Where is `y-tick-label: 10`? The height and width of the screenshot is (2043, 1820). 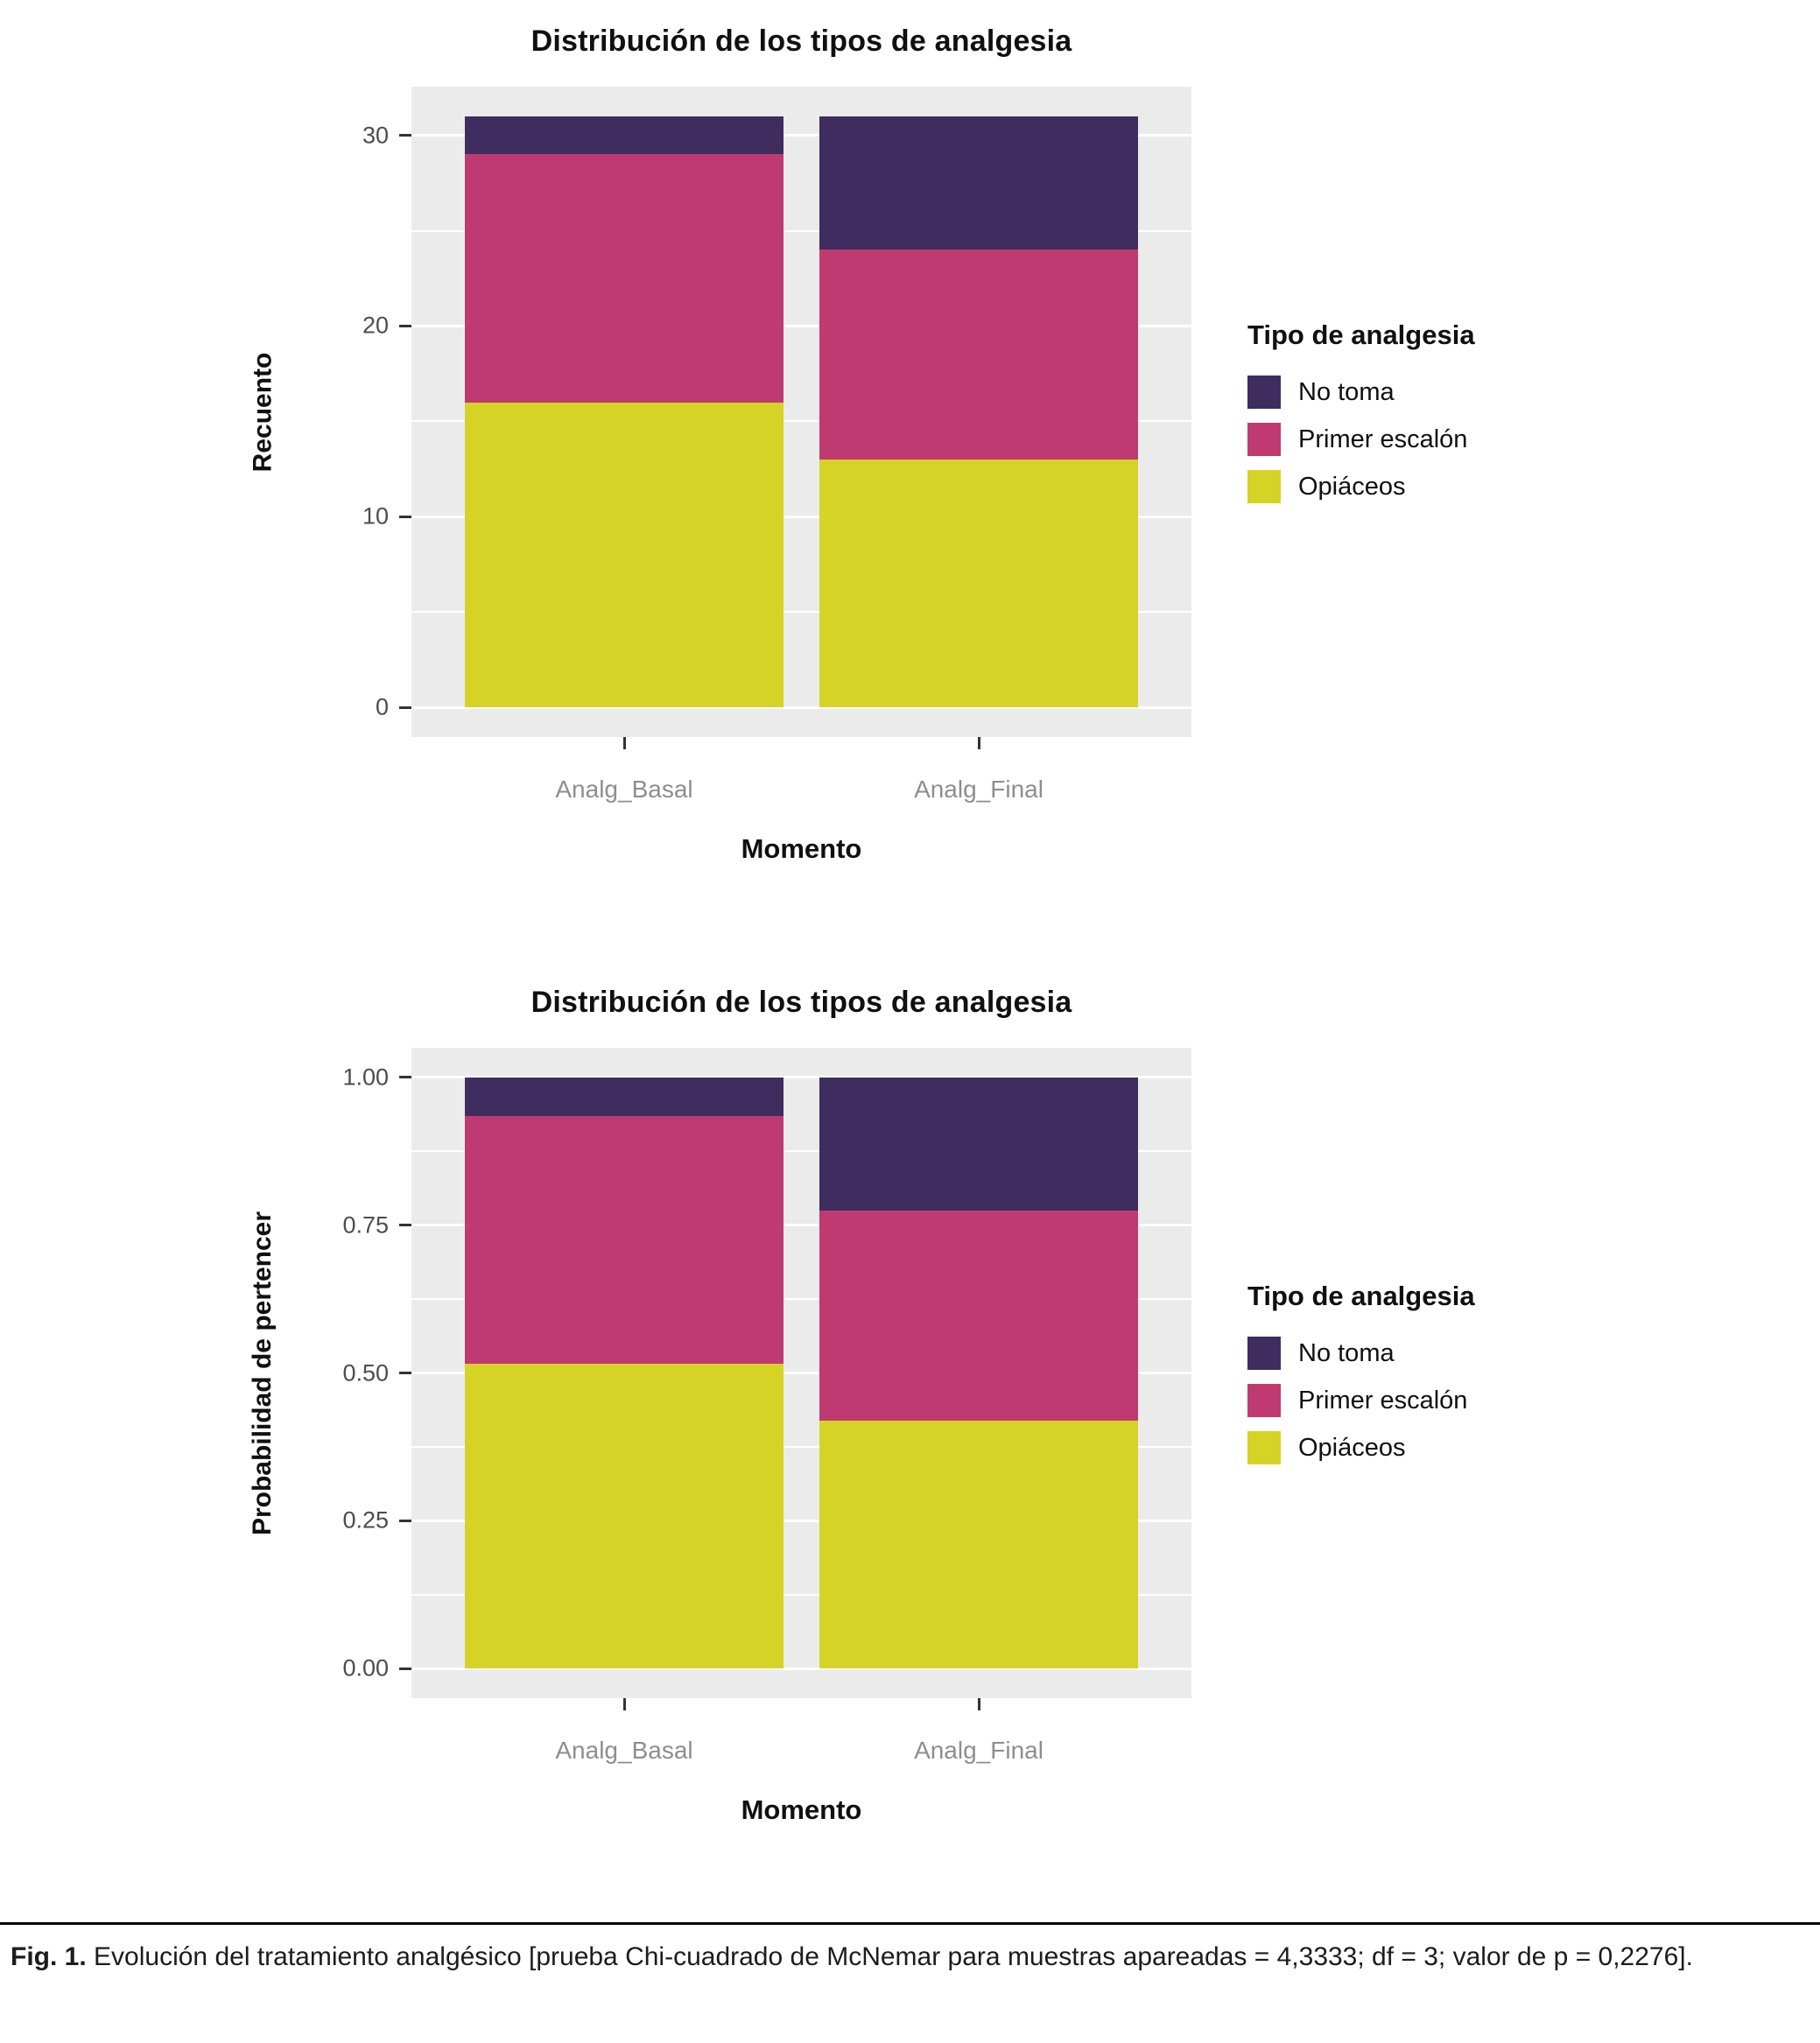 y-tick-label: 10 is located at coordinates (375, 516).